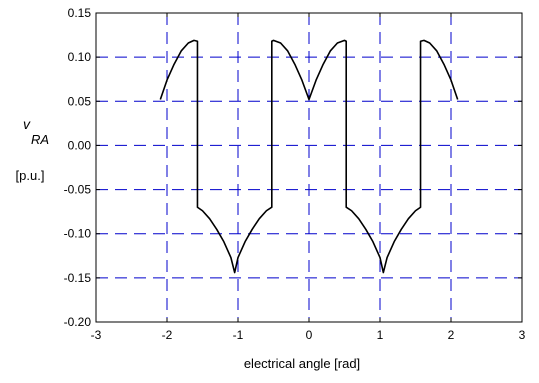 Image resolution: width=539 pixels, height=383 pixels. Describe the element at coordinates (96, 335) in the screenshot. I see `x-tick-label: -3` at that location.